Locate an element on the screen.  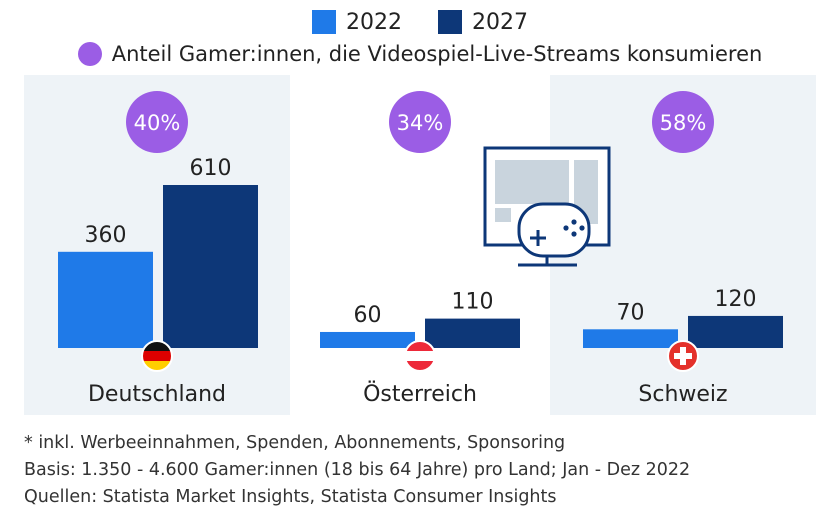
share-value-label: 58% is located at coordinates (683, 123).